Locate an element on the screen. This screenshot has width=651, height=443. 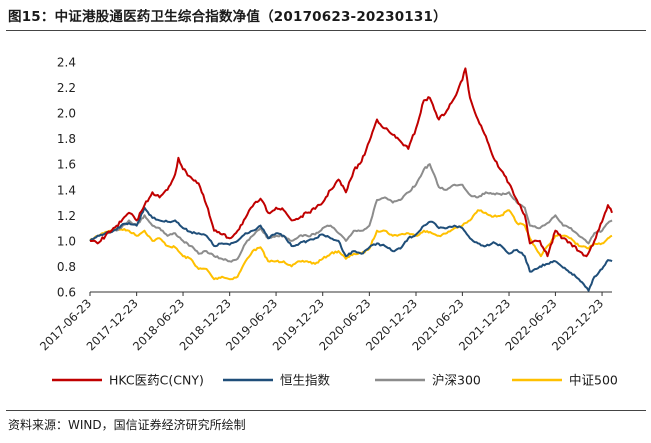
y-tick-label: 0.8 is located at coordinates (66, 267).